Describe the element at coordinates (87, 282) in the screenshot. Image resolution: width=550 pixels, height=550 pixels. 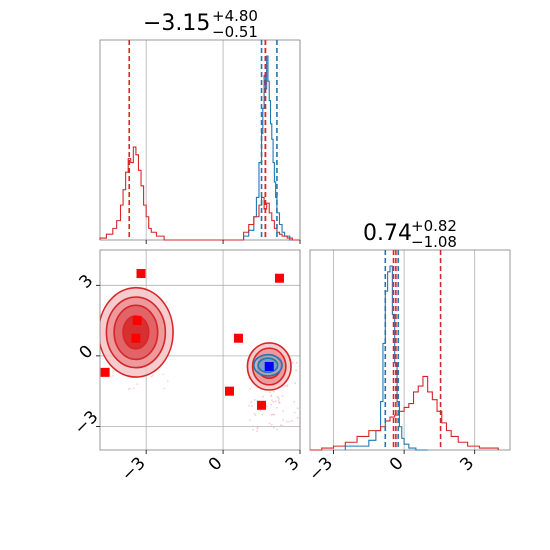
I see `joint-y-tick-label-2: 3` at that location.